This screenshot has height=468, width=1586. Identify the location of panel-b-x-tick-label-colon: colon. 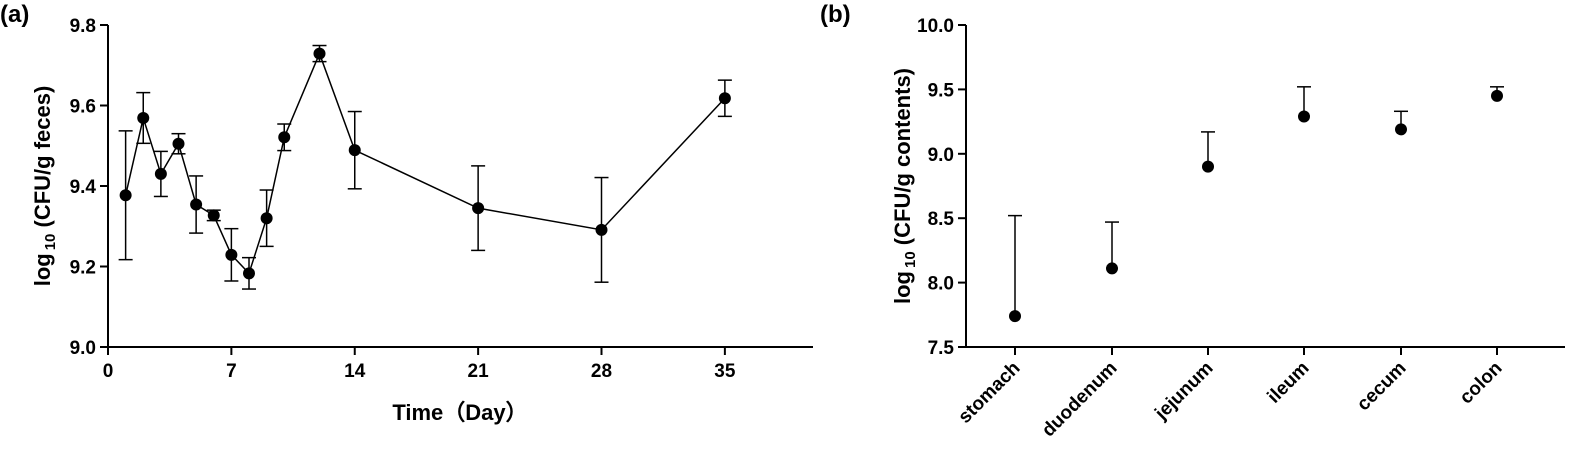
(1481, 383).